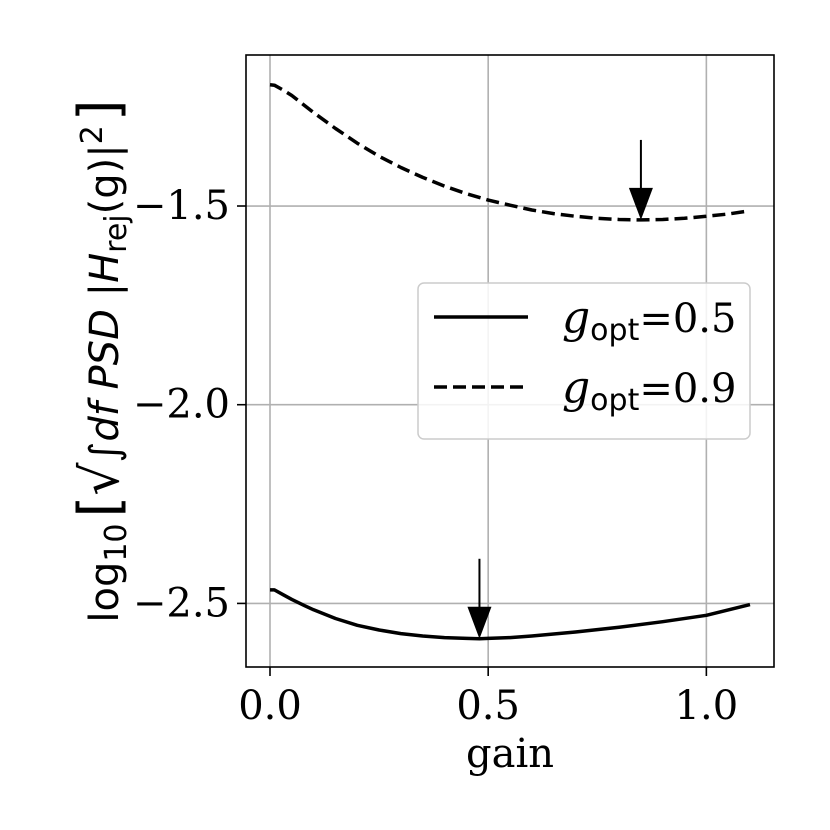 The width and height of the screenshot is (830, 830). I want to click on series-line-dashed, so click(510, 152).